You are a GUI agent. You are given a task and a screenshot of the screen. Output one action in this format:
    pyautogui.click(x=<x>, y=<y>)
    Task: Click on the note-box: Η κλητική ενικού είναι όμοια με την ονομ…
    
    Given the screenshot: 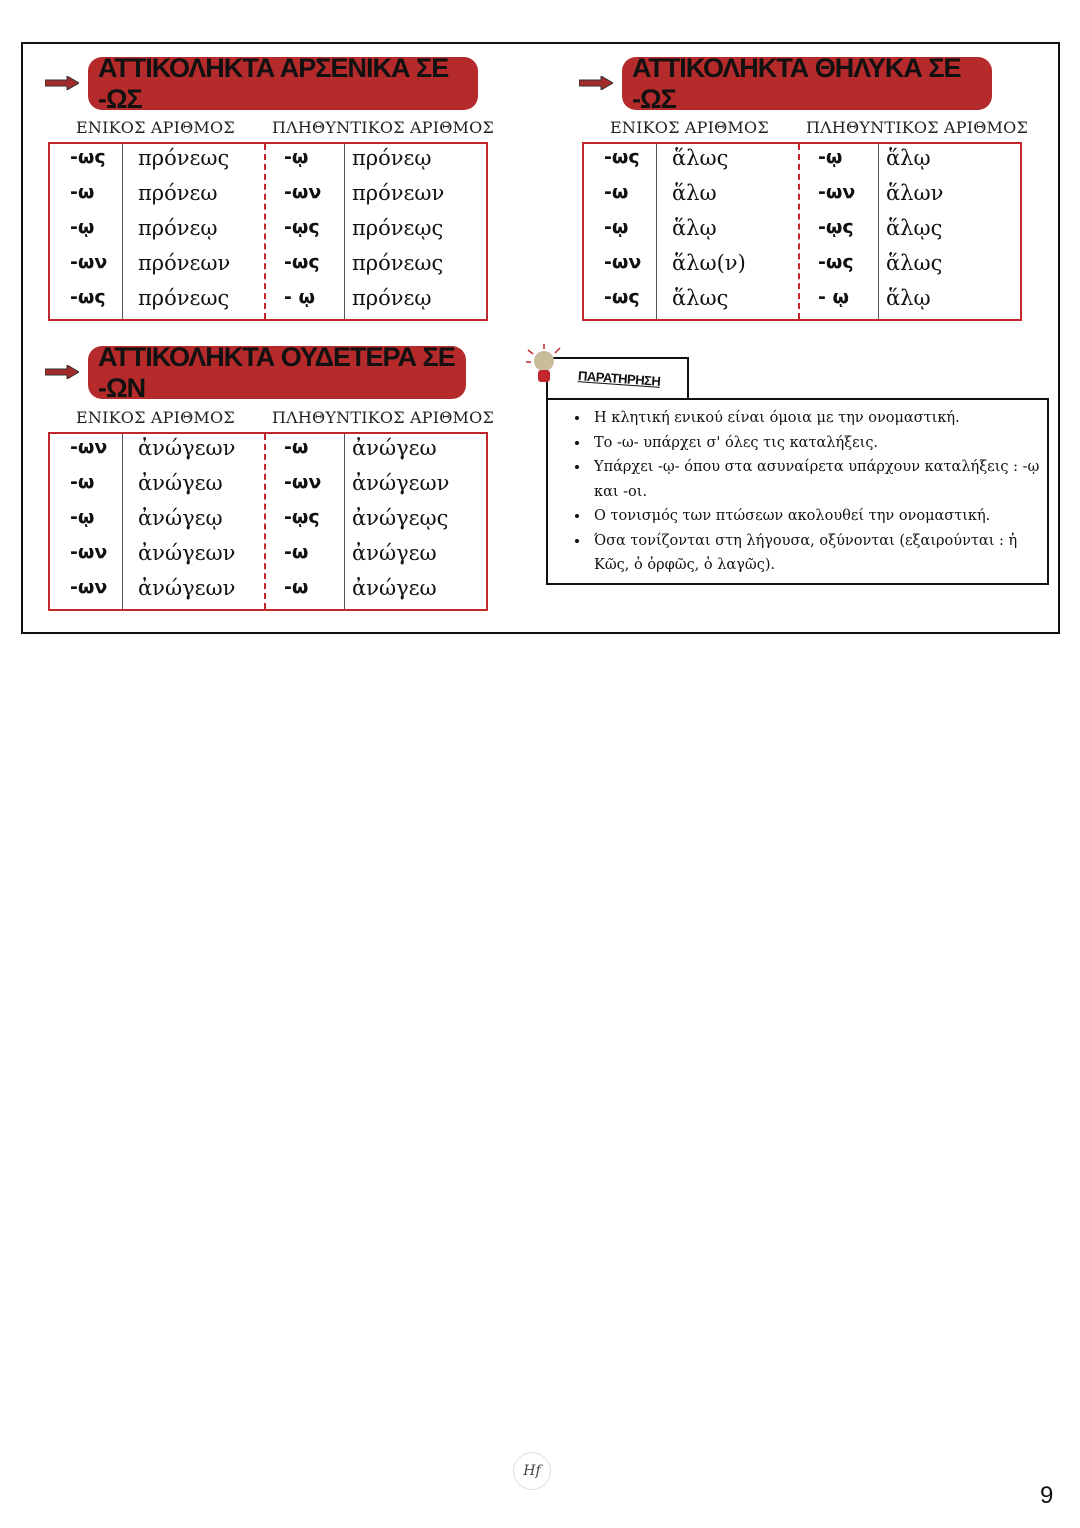 What is the action you would take?
    pyautogui.click(x=797, y=491)
    